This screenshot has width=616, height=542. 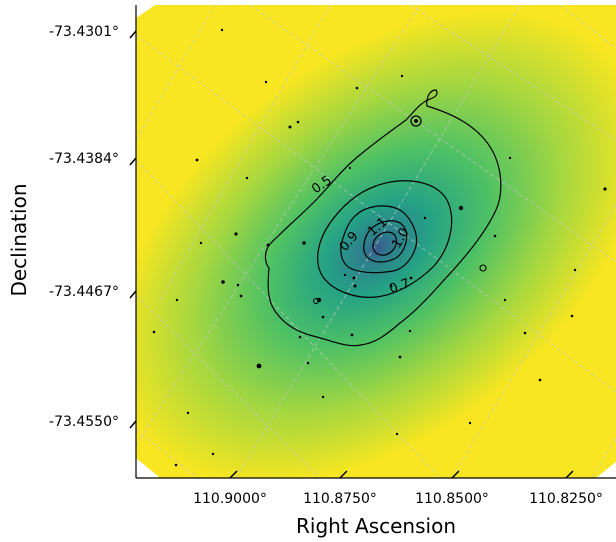 I want to click on corner-blank-bottom-right, so click(x=606, y=470).